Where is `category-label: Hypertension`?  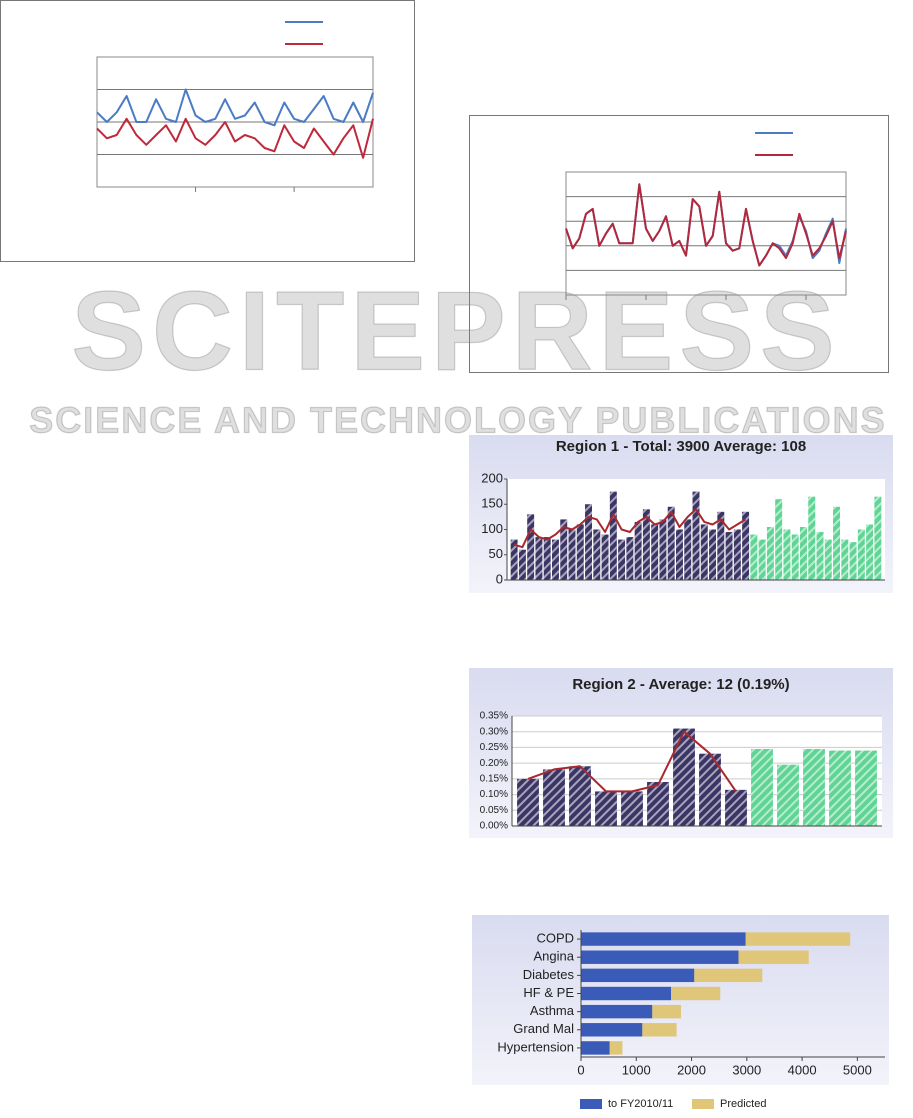 category-label: Hypertension is located at coordinates (535, 1046).